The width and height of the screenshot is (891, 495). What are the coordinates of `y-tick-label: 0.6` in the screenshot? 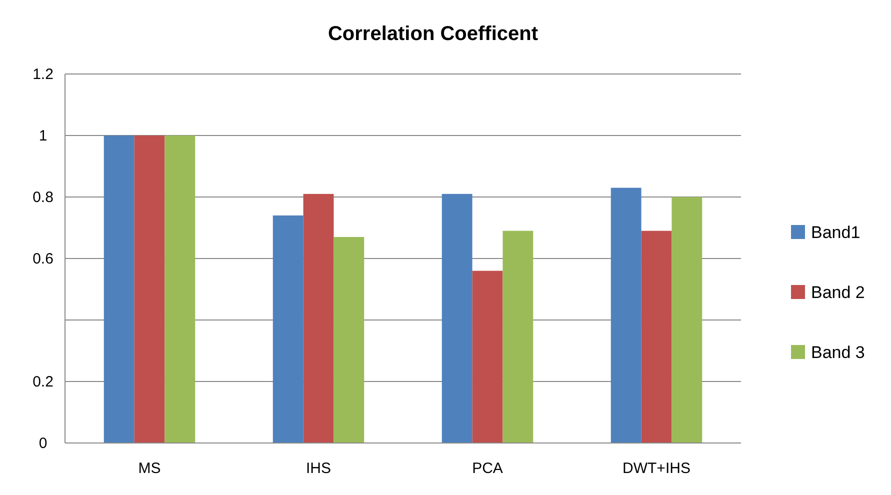 It's located at (43, 259).